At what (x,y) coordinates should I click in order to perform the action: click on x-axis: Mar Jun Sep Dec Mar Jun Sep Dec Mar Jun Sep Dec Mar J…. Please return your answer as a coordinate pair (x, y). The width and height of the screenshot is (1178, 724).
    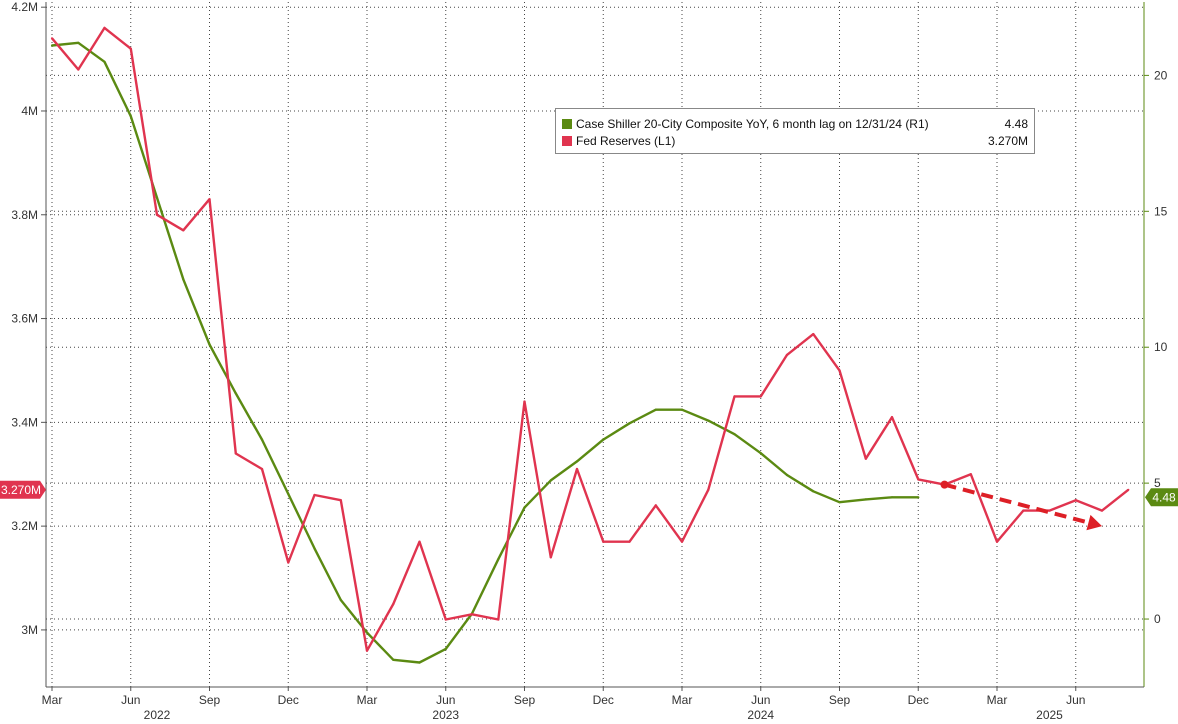
    Looking at the image, I should click on (593, 704).